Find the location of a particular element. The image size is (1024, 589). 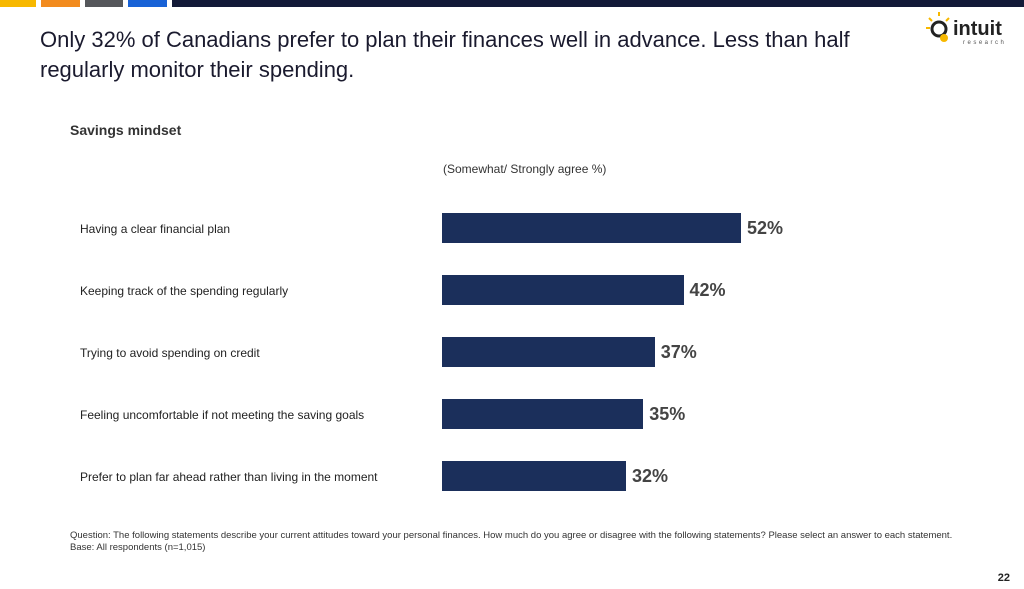

unit-label: (Somewhat/ Strongly agree %) is located at coordinates (525, 169).